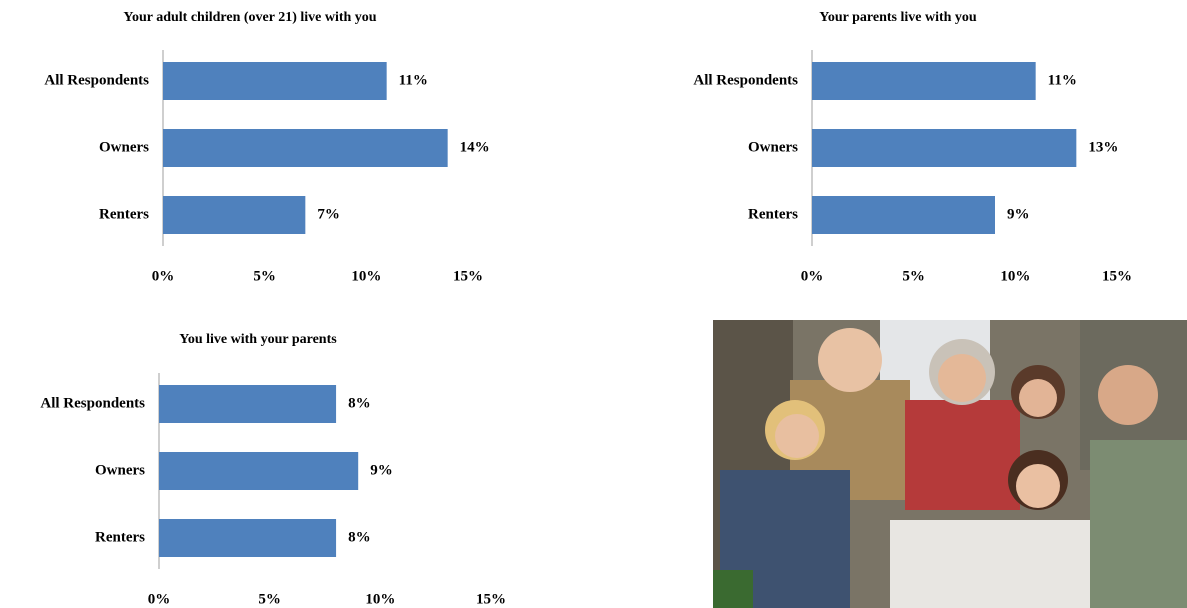 This screenshot has width=1187, height=608. What do you see at coordinates (328, 214) in the screenshot?
I see `value-label: 7%` at bounding box center [328, 214].